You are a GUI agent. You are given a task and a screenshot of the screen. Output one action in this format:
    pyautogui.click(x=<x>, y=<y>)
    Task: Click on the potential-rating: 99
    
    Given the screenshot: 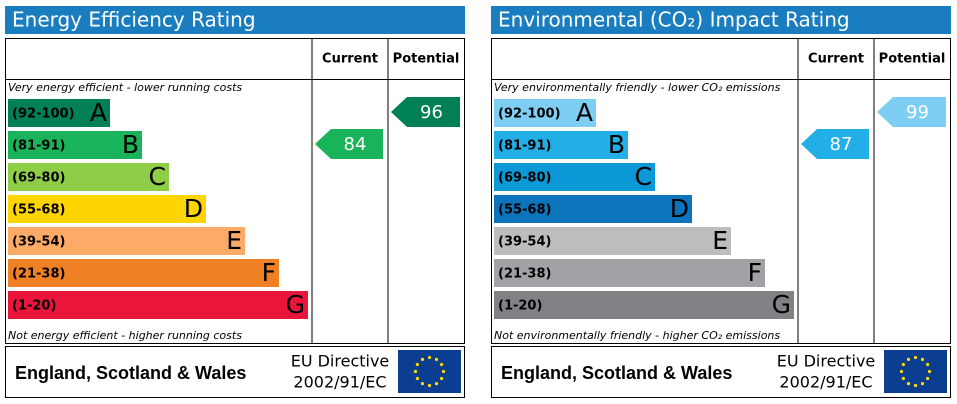 What is the action you would take?
    pyautogui.click(x=917, y=112)
    